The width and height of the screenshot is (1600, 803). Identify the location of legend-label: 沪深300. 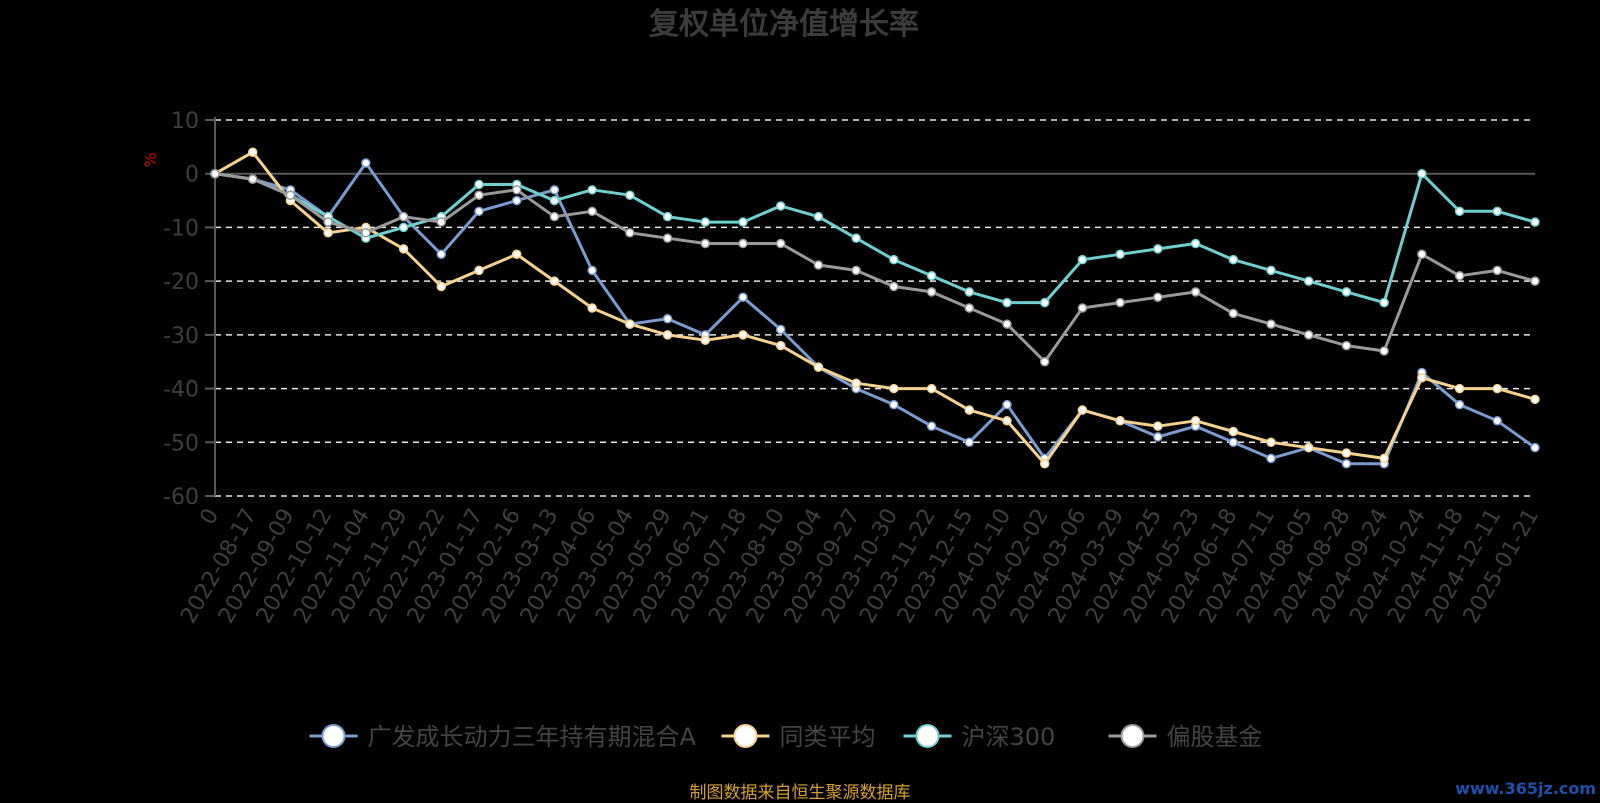
(1009, 737).